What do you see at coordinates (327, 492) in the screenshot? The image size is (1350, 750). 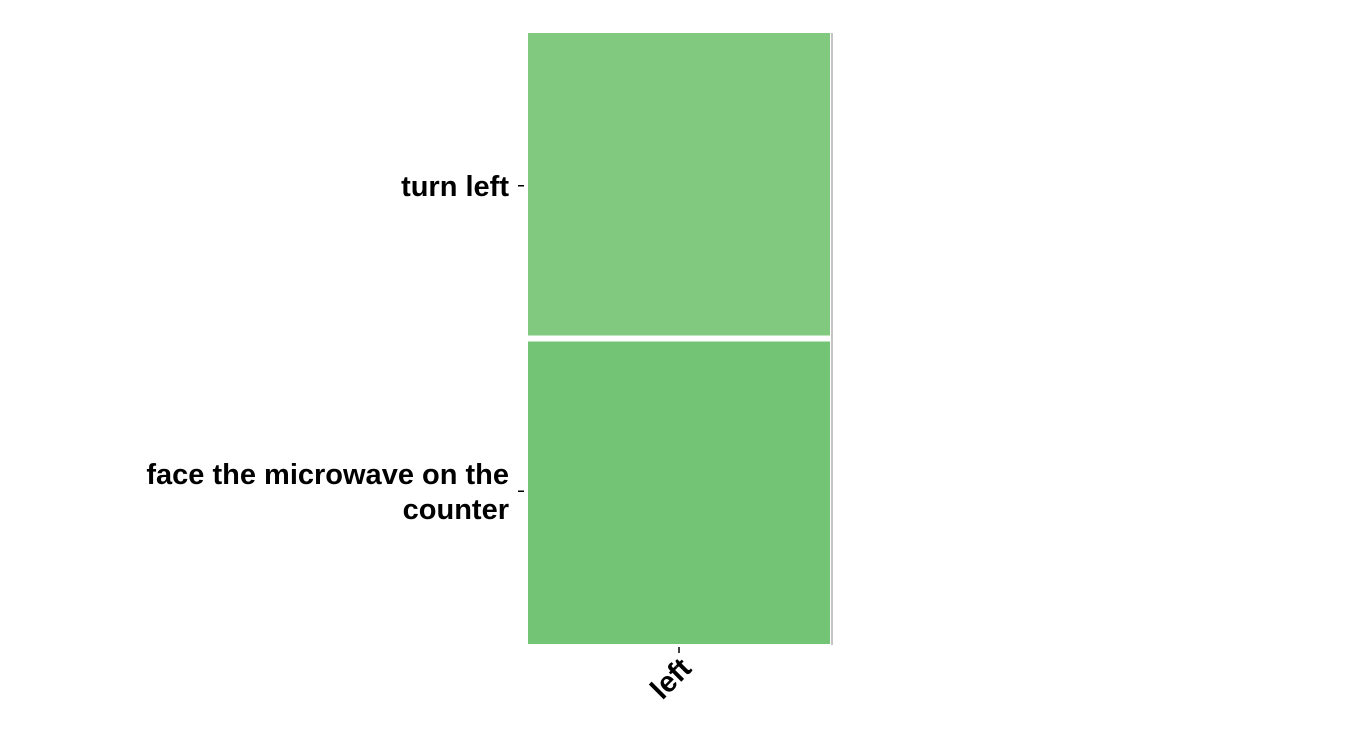 I see `y-tick-label-2: face the microwave on the counter` at bounding box center [327, 492].